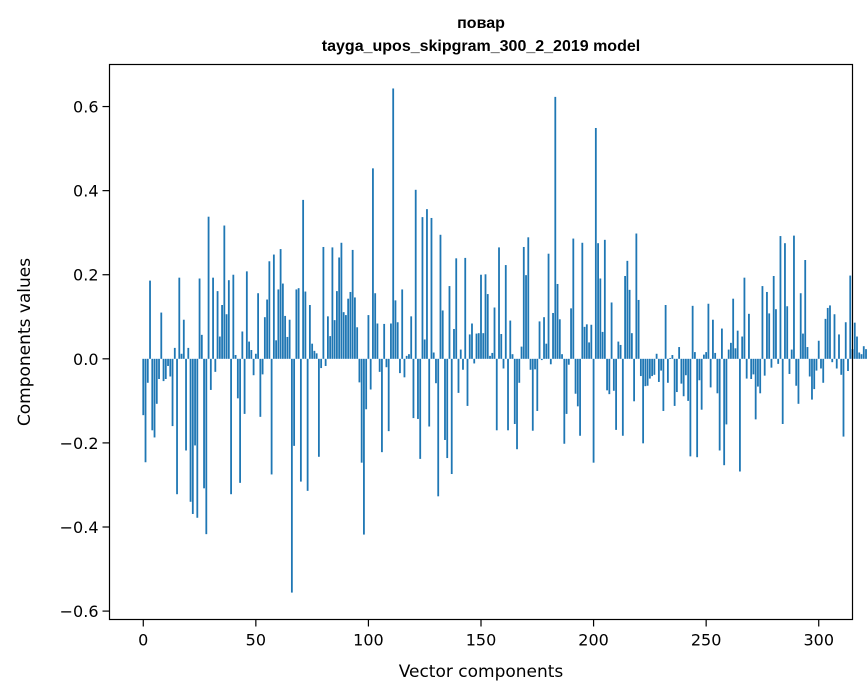  What do you see at coordinates (143, 640) in the screenshot?
I see `x-tick-label: 0` at bounding box center [143, 640].